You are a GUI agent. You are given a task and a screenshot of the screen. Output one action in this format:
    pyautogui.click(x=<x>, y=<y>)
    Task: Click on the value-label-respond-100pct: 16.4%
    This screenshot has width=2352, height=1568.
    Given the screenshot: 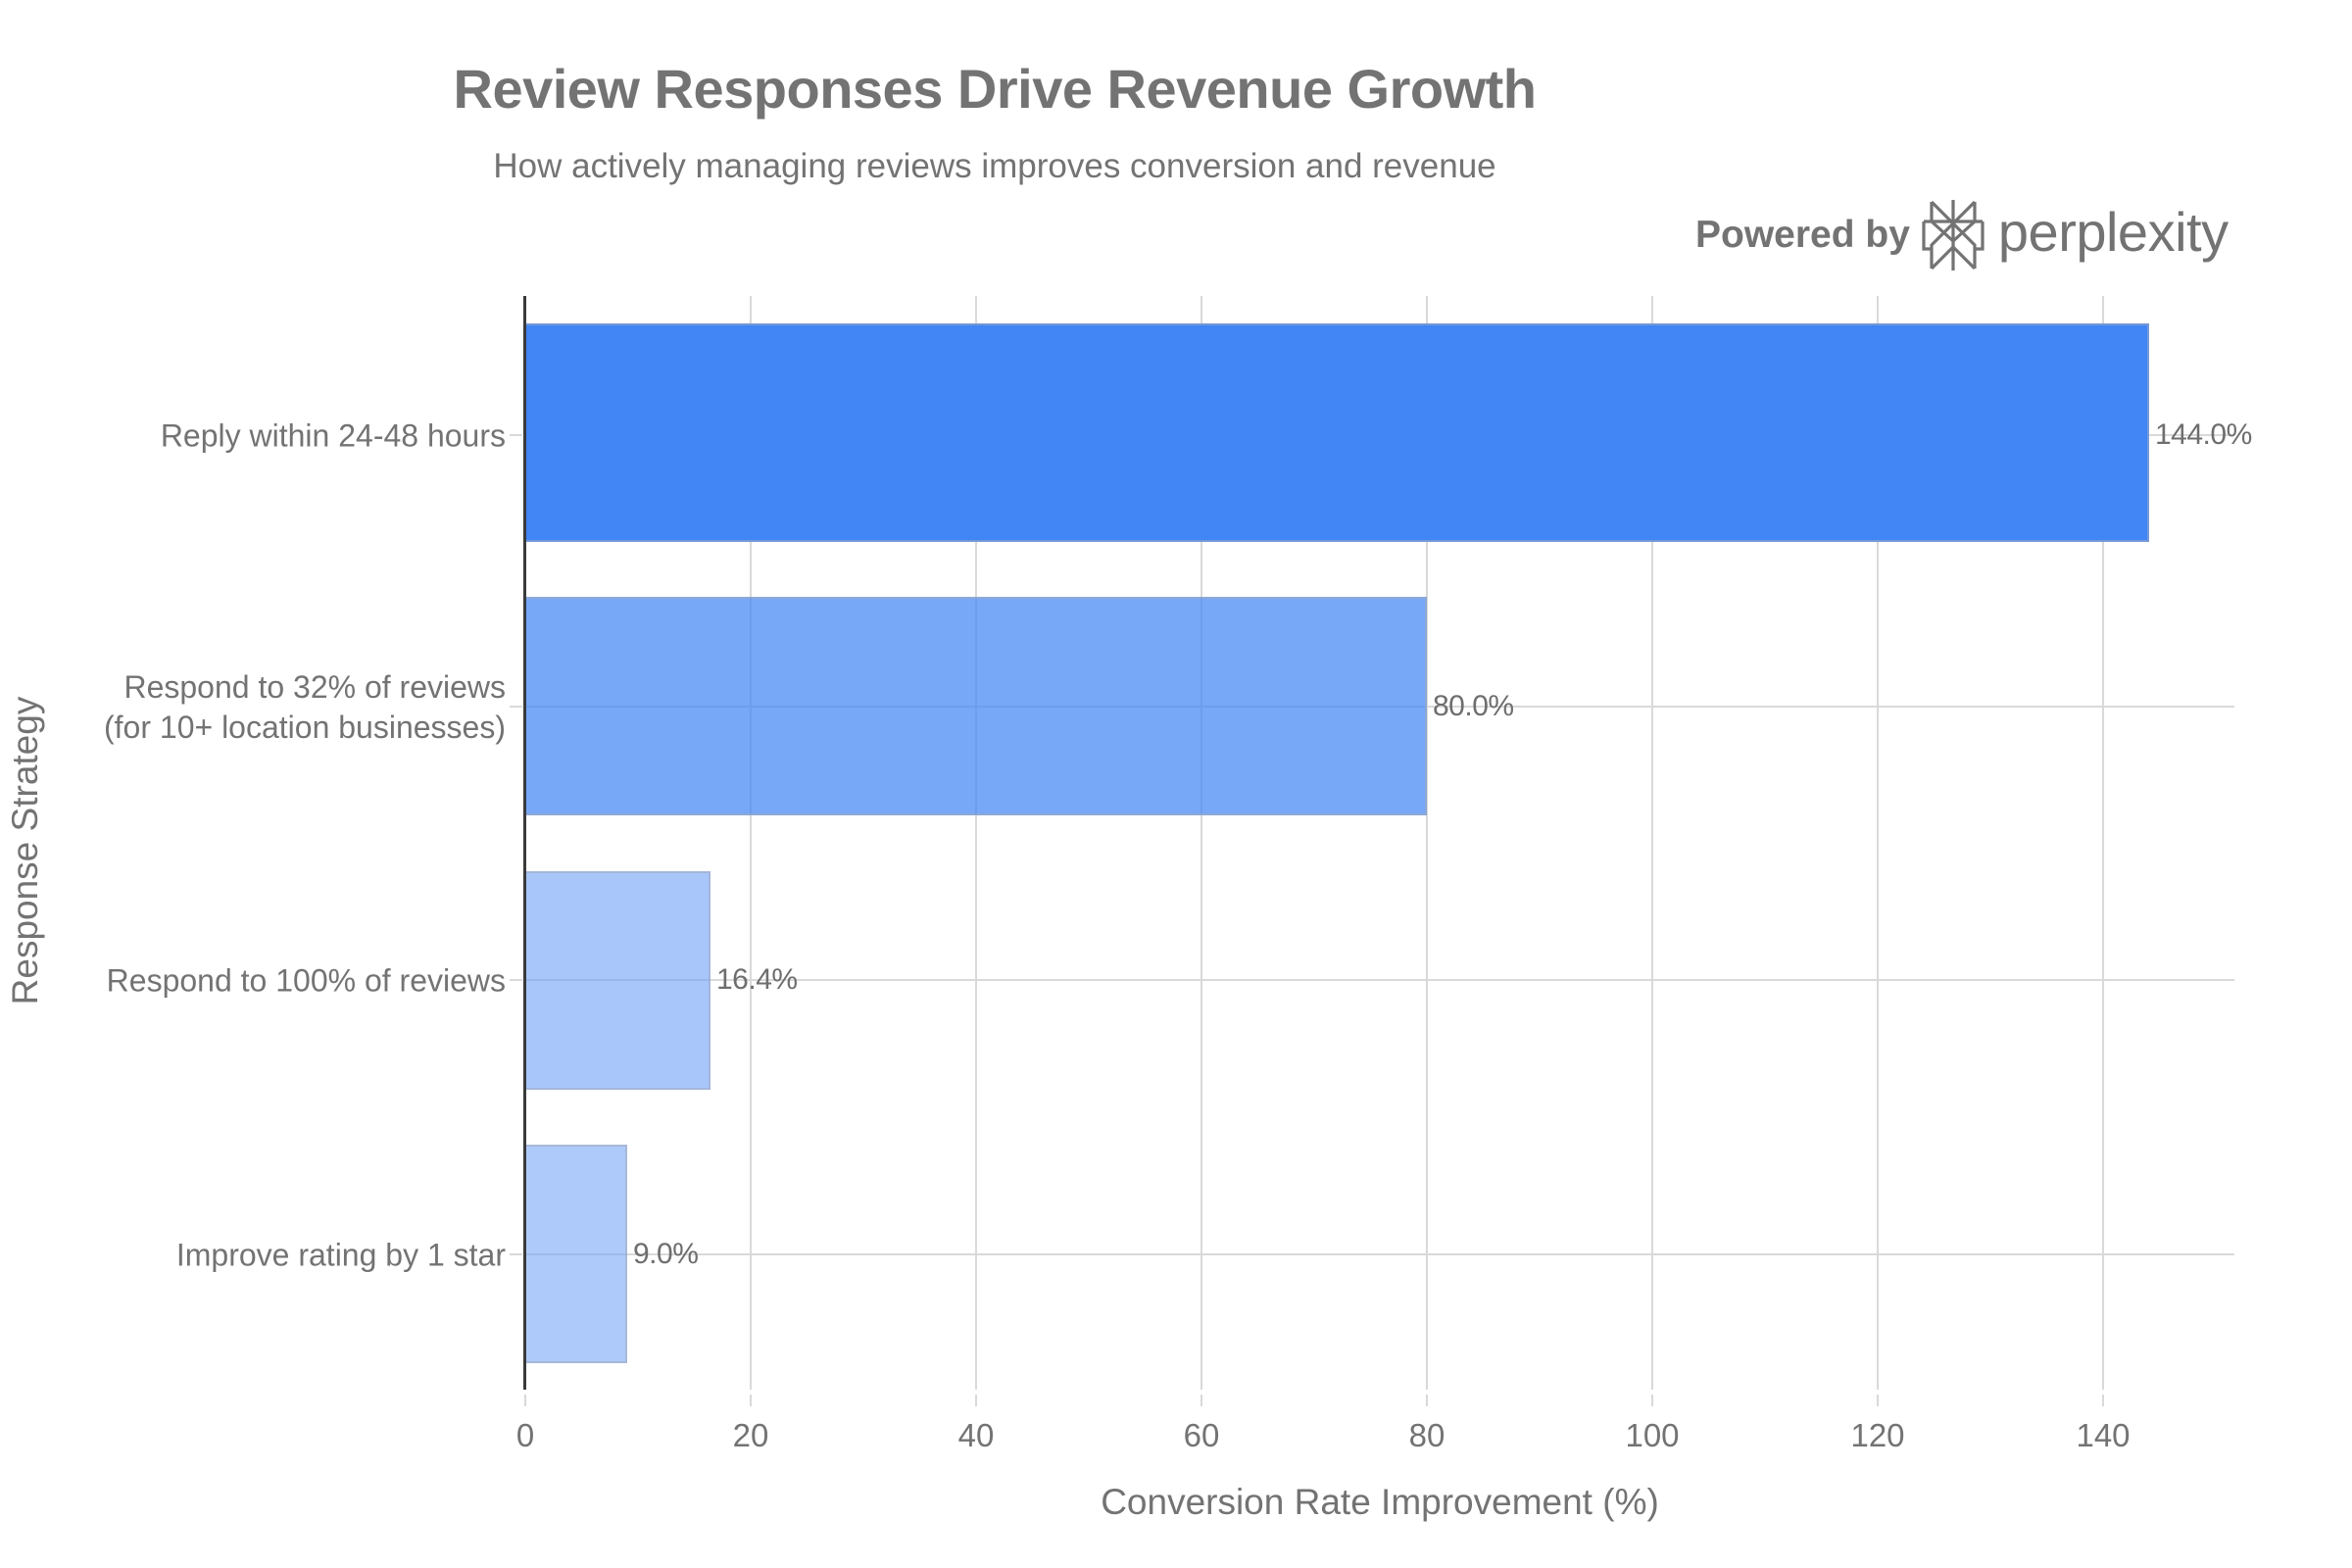 What is the action you would take?
    pyautogui.click(x=757, y=979)
    